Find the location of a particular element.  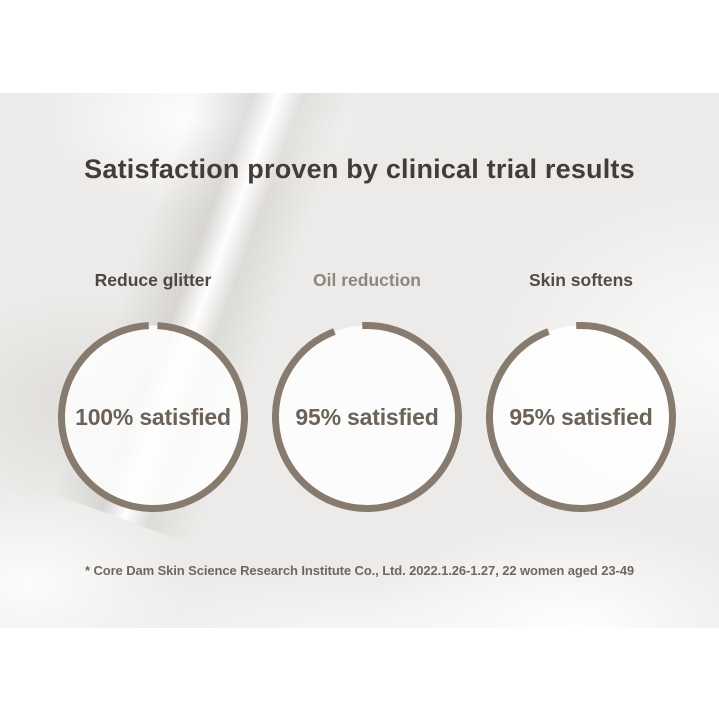

ring-value-text: 100% satisfied is located at coordinates (153, 416).